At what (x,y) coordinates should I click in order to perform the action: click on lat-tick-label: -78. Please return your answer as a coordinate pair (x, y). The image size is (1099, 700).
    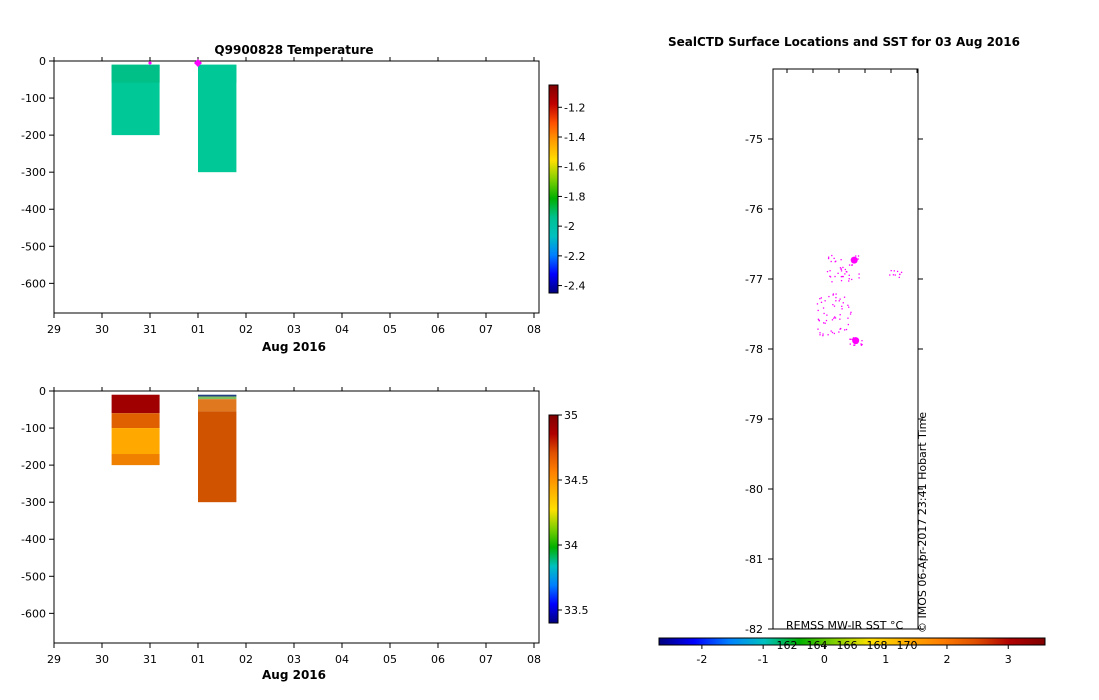
    Looking at the image, I should click on (754, 349).